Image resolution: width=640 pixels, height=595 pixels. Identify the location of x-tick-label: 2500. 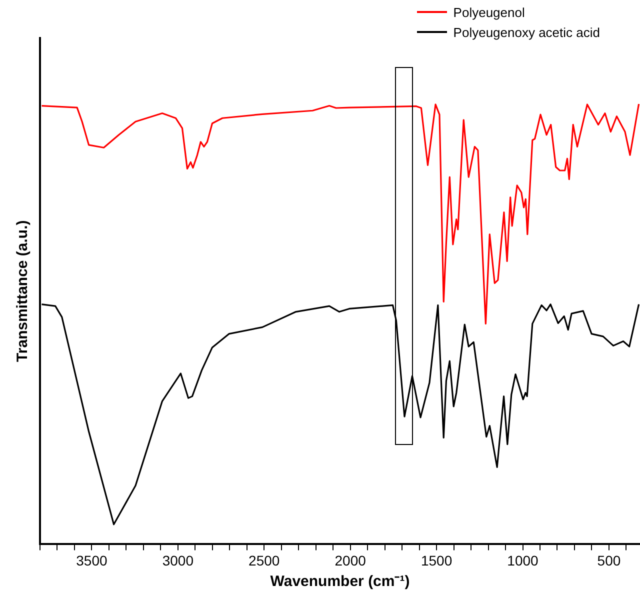
(264, 560).